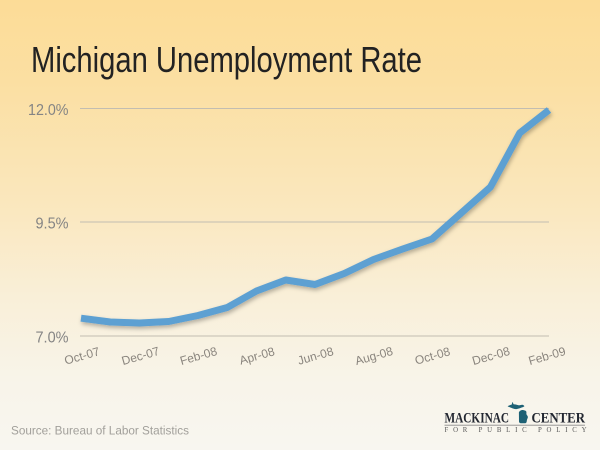 The width and height of the screenshot is (600, 450). What do you see at coordinates (140, 356) in the screenshot?
I see `svg-text: Dec-07` at bounding box center [140, 356].